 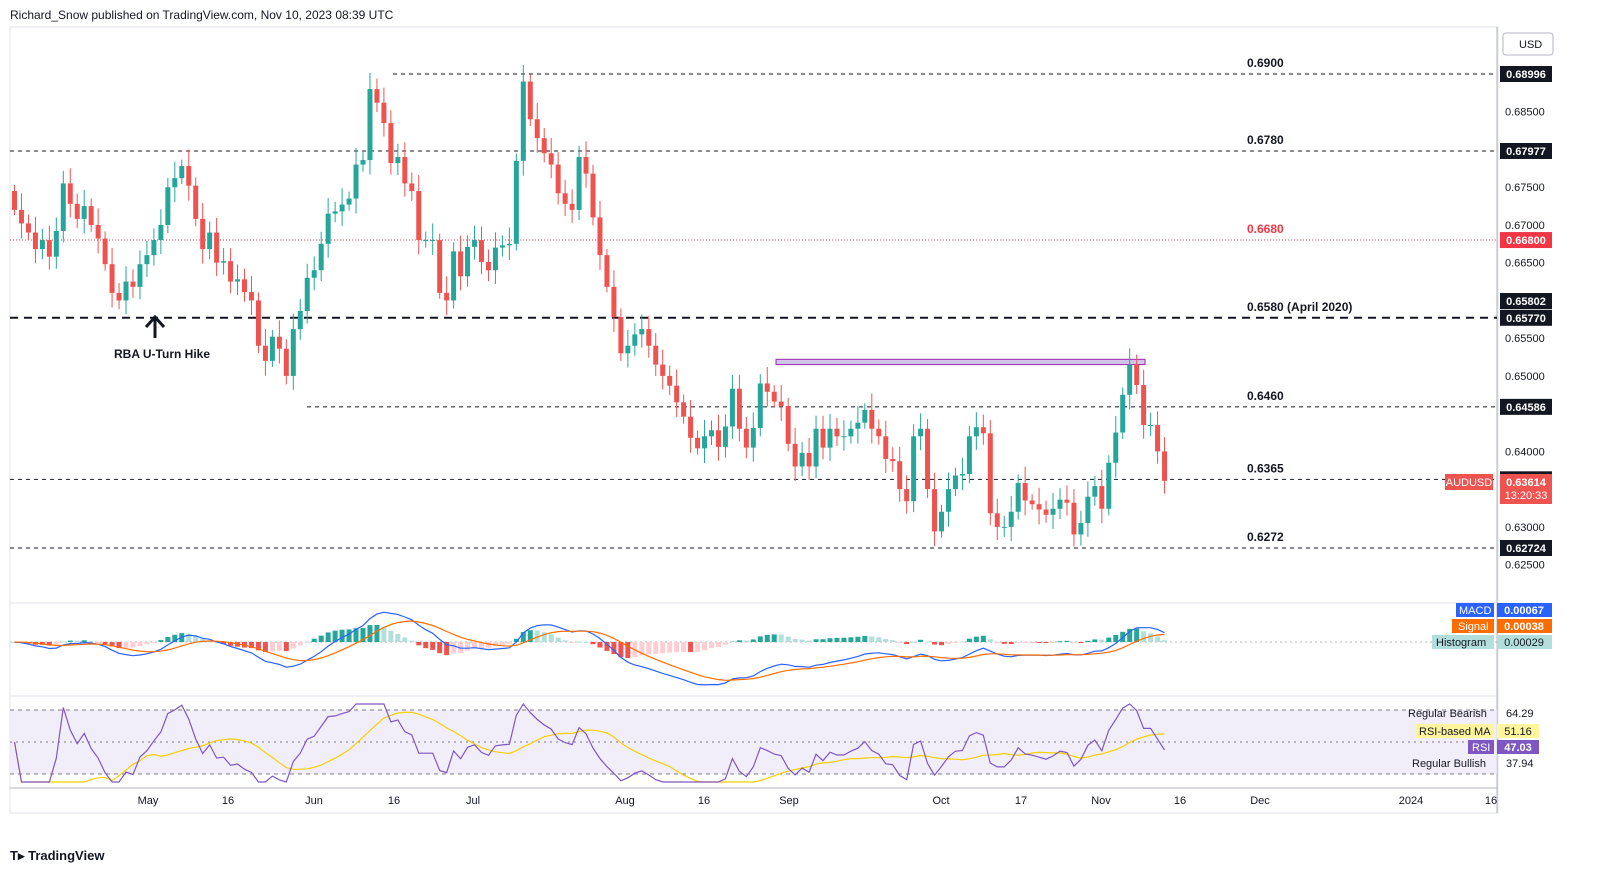 I want to click on currency-label: USD, so click(x=1530, y=45).